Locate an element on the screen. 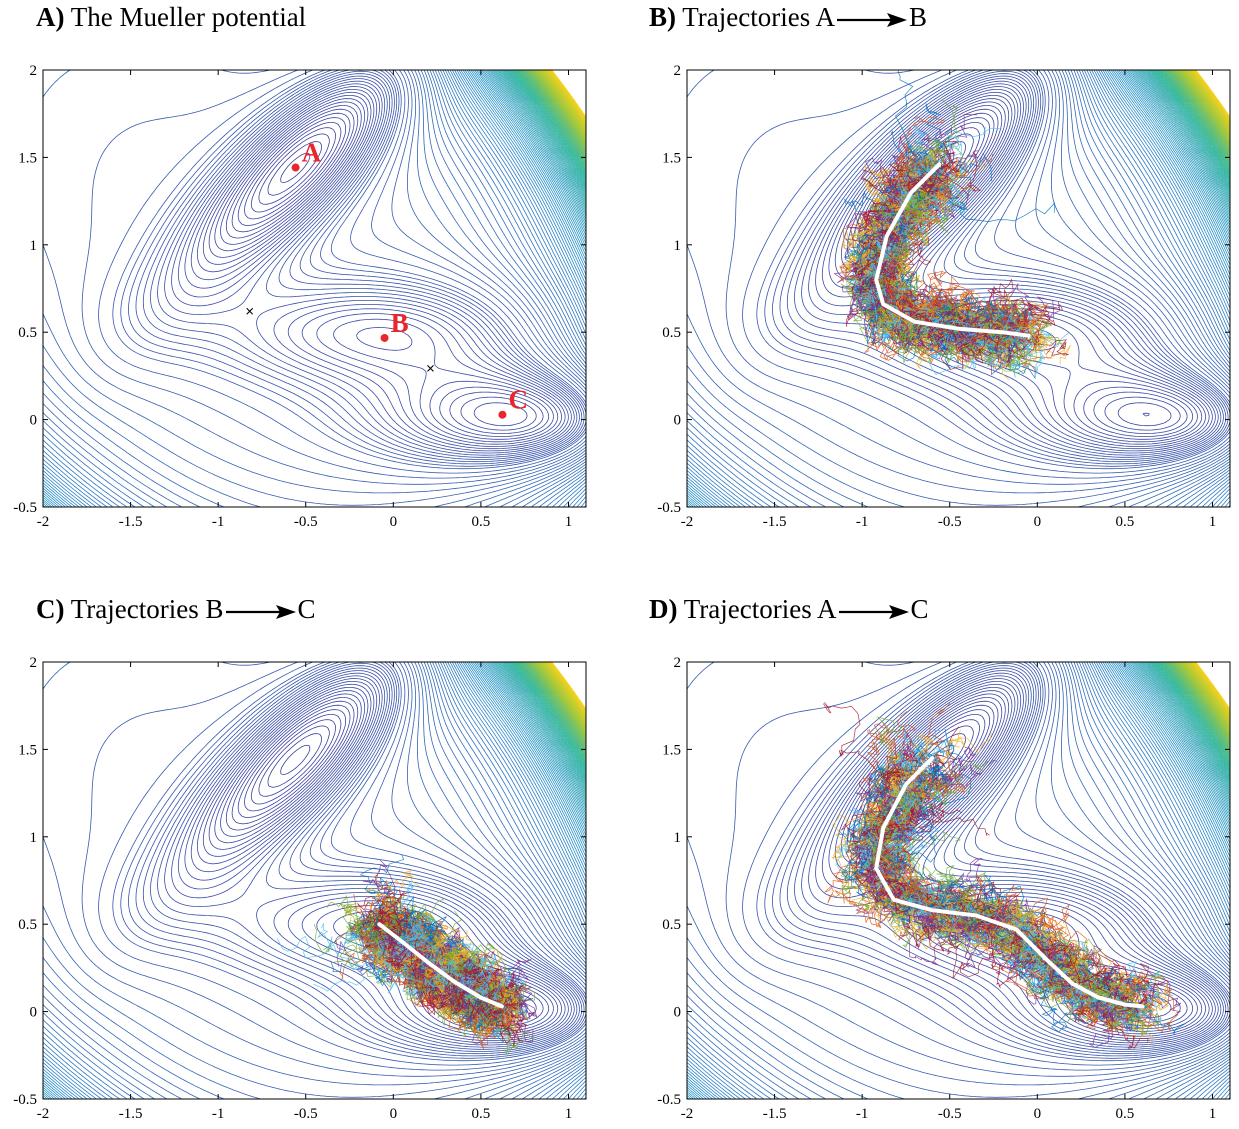 The width and height of the screenshot is (1239, 1129). y-tick-label: 1.5 is located at coordinates (671, 158).